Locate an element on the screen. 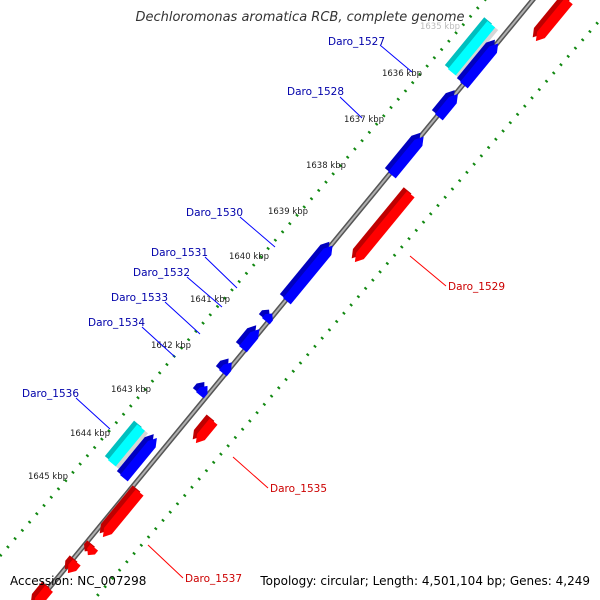  gene-label: Daro_1531 is located at coordinates (179, 253).